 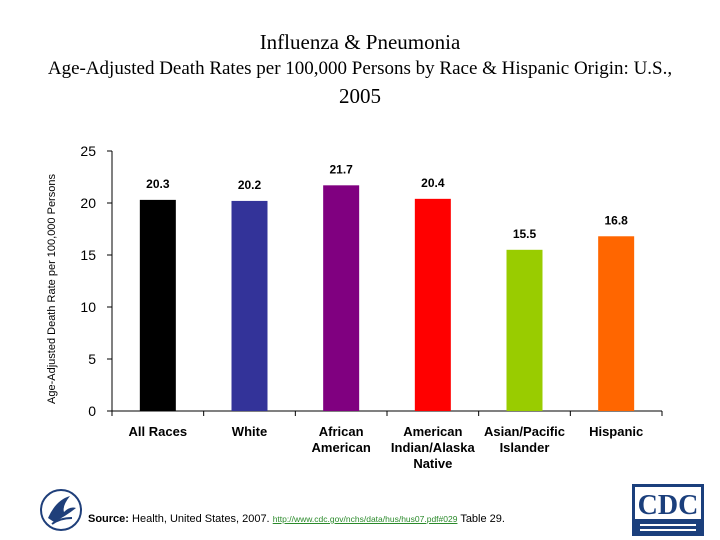 I want to click on source-label: Source:, so click(x=108, y=519).